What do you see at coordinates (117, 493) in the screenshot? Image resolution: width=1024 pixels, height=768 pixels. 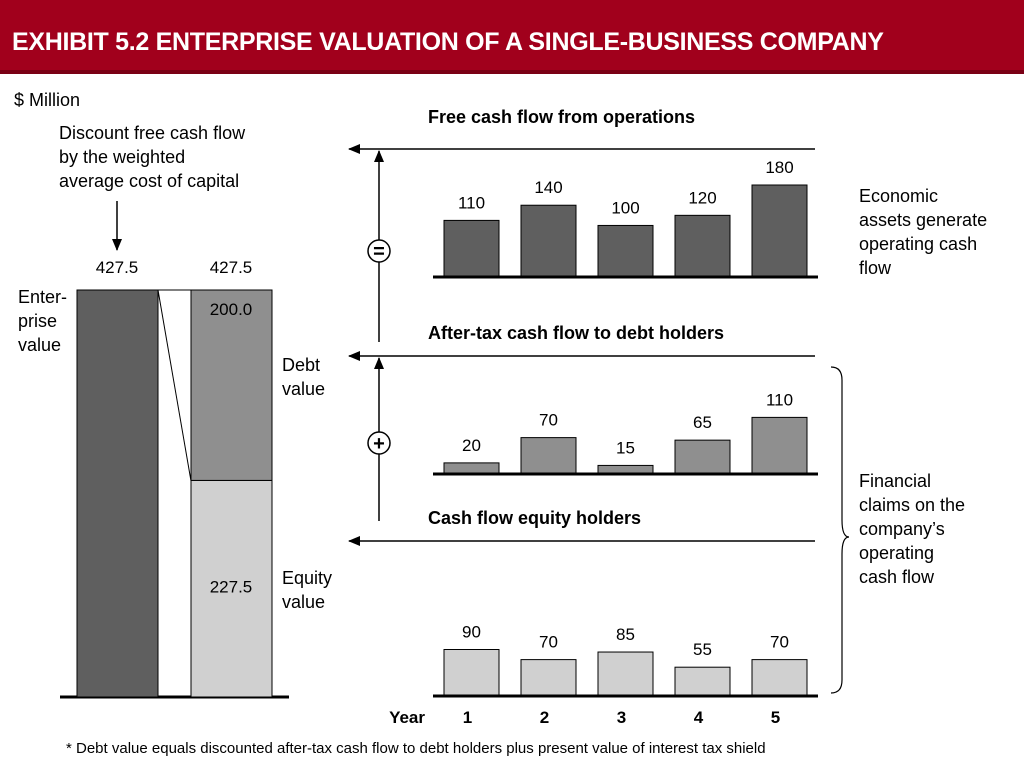 I see `enterprise-value-bar` at bounding box center [117, 493].